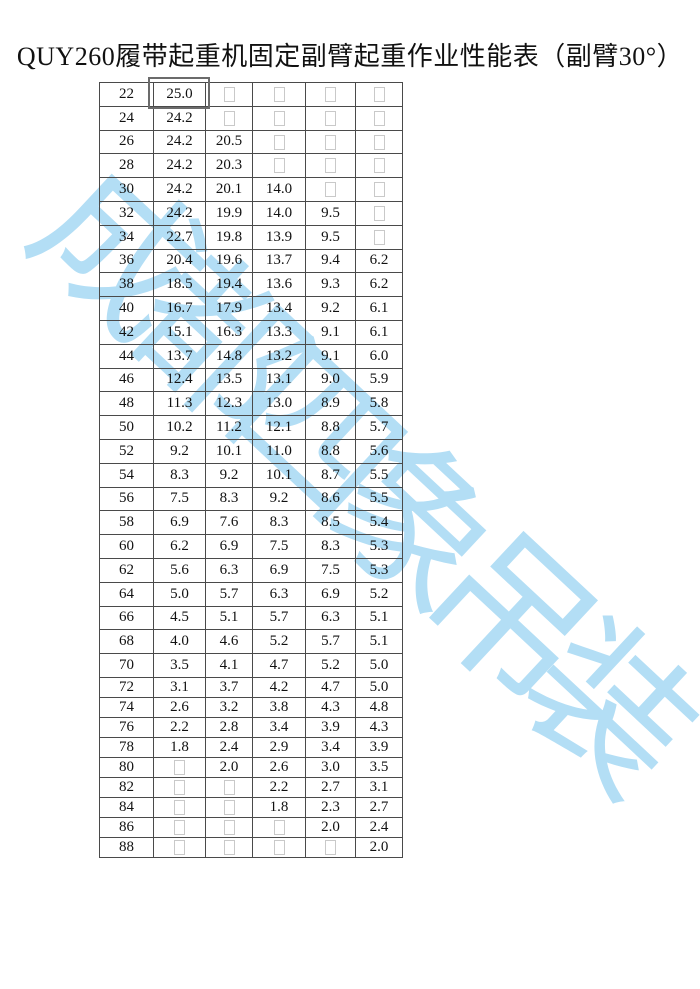 The width and height of the screenshot is (700, 989). What do you see at coordinates (229, 213) in the screenshot?
I see `capacity-cell: 19.9` at bounding box center [229, 213].